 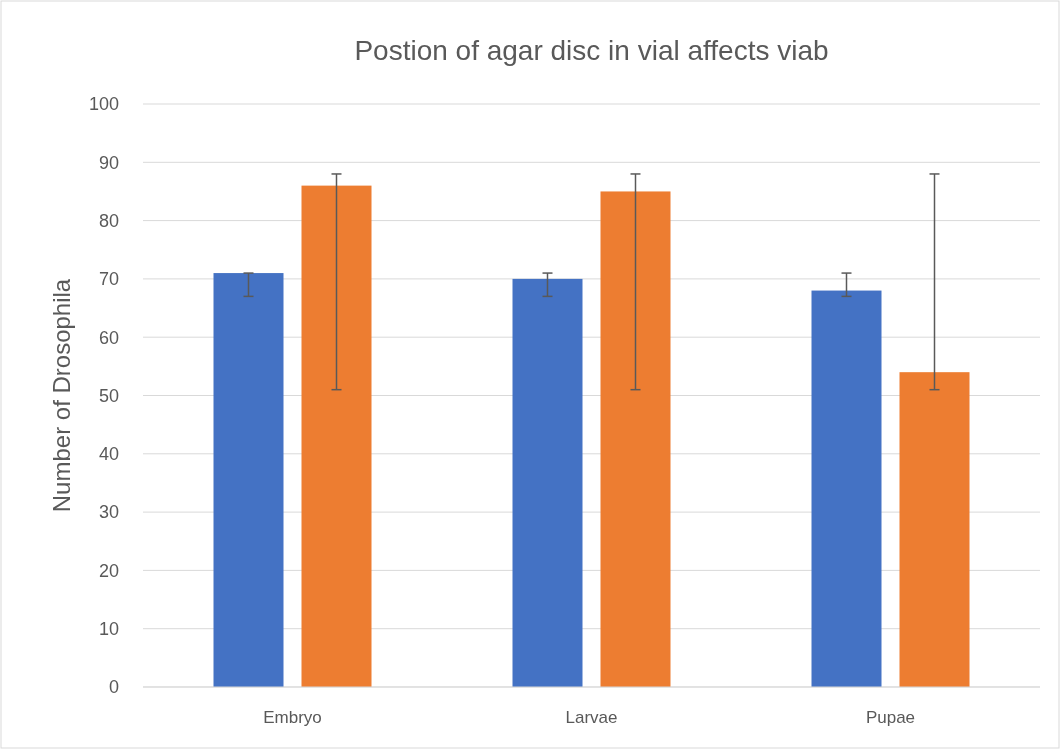 What do you see at coordinates (108, 395) in the screenshot?
I see `y-tick-label: 50` at bounding box center [108, 395].